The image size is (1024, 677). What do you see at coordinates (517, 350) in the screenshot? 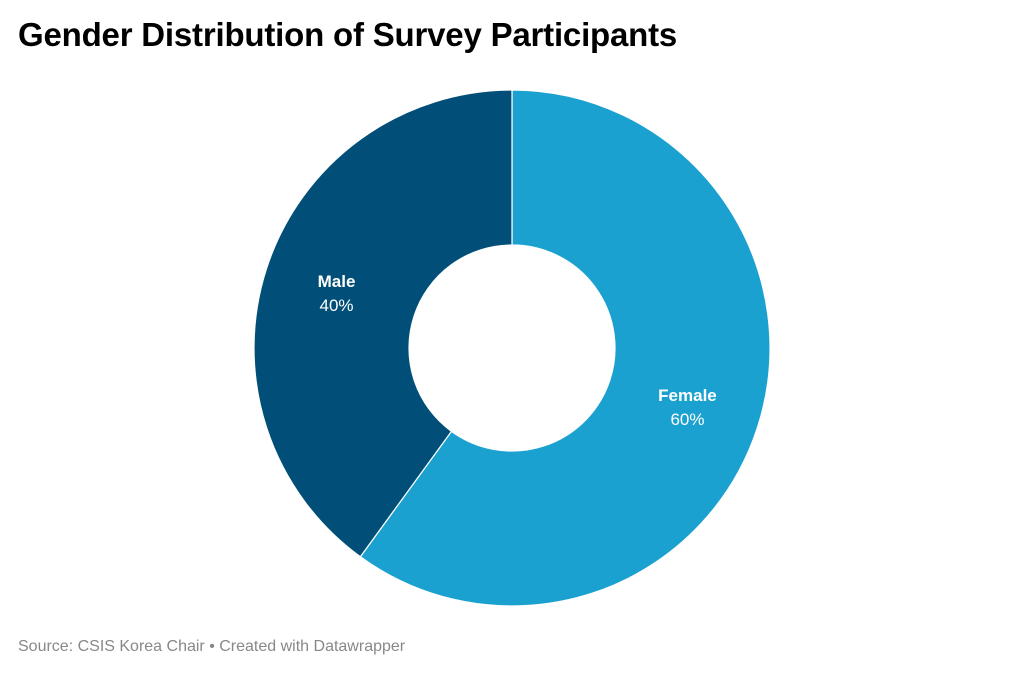
I see `donut-labels: Female 60% Male 40%` at bounding box center [517, 350].